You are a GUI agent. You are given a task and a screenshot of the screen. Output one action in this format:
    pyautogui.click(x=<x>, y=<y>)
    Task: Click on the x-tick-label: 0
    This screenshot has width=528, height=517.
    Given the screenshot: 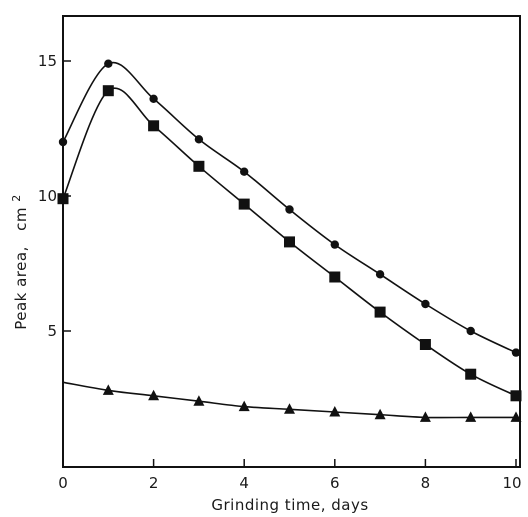 What is the action you would take?
    pyautogui.click(x=63, y=483)
    